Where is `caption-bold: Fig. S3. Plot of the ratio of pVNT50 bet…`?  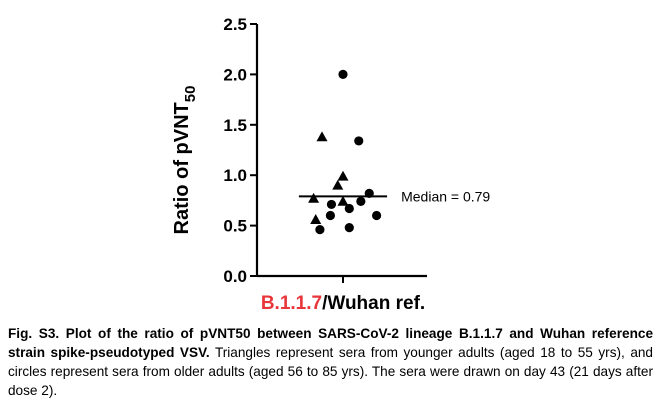 caption-bold: Fig. S3. Plot of the ratio of pVNT50 bet… is located at coordinates (330, 343).